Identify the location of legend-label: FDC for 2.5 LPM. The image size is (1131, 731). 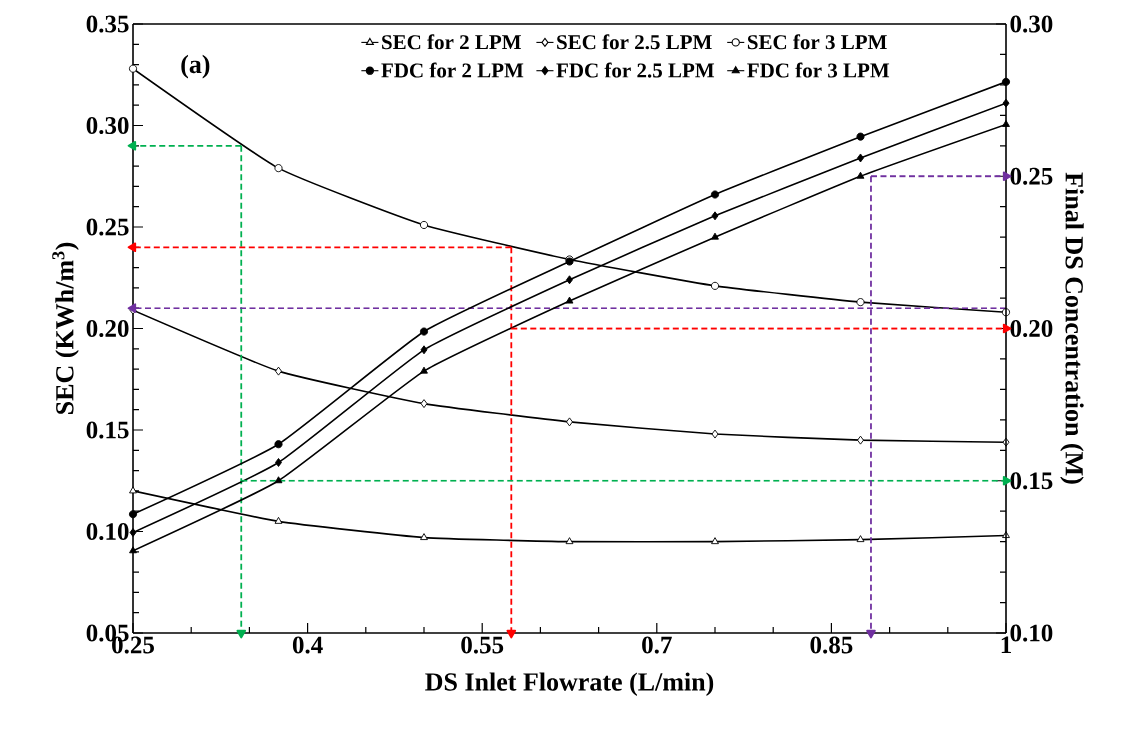
(635, 70).